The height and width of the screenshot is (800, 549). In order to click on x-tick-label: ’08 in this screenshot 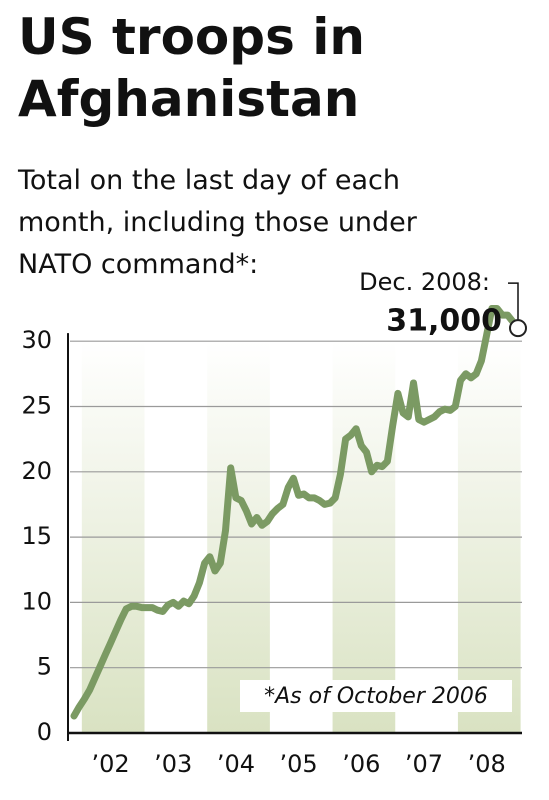, I will do `click(487, 764)`.